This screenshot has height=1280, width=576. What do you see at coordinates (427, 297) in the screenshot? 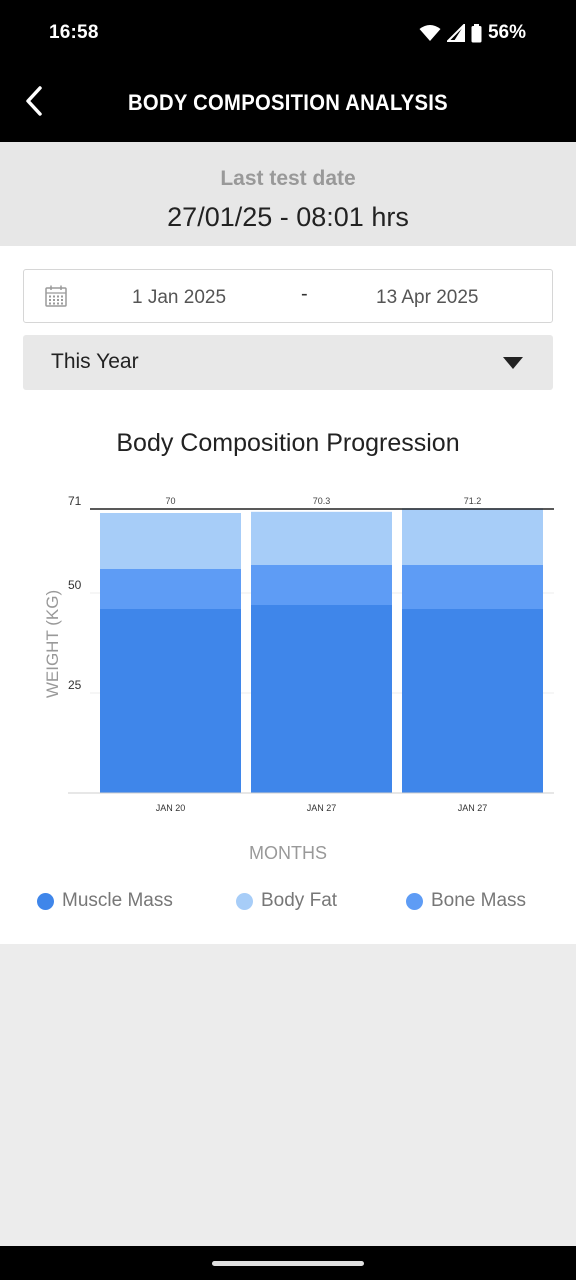
I see `date-end: 13 Apr 2025` at bounding box center [427, 297].